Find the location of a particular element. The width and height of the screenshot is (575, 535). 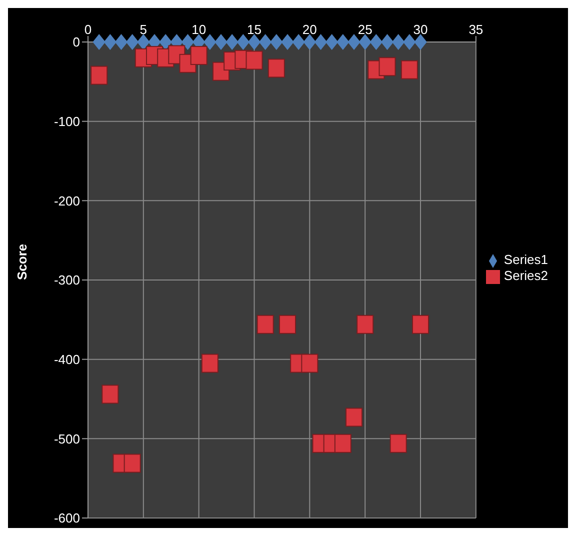

y-tick-label: -400 is located at coordinates (67, 359).